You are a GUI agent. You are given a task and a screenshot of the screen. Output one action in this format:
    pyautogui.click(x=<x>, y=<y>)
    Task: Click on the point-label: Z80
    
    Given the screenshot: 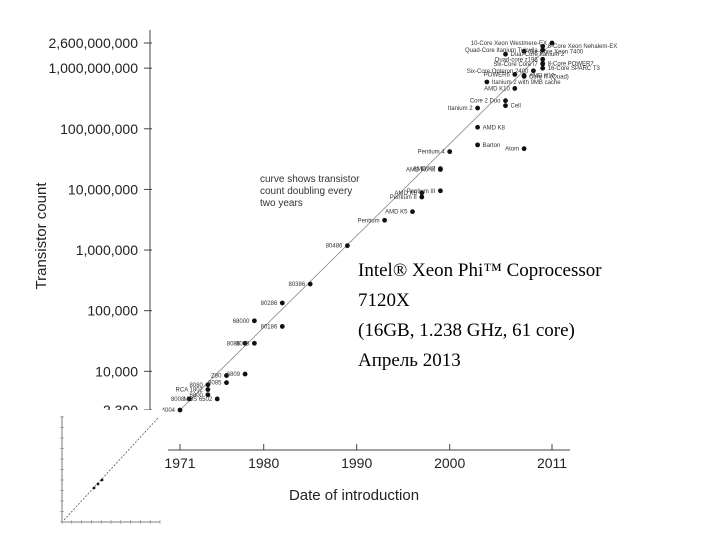 What is the action you would take?
    pyautogui.click(x=216, y=377)
    